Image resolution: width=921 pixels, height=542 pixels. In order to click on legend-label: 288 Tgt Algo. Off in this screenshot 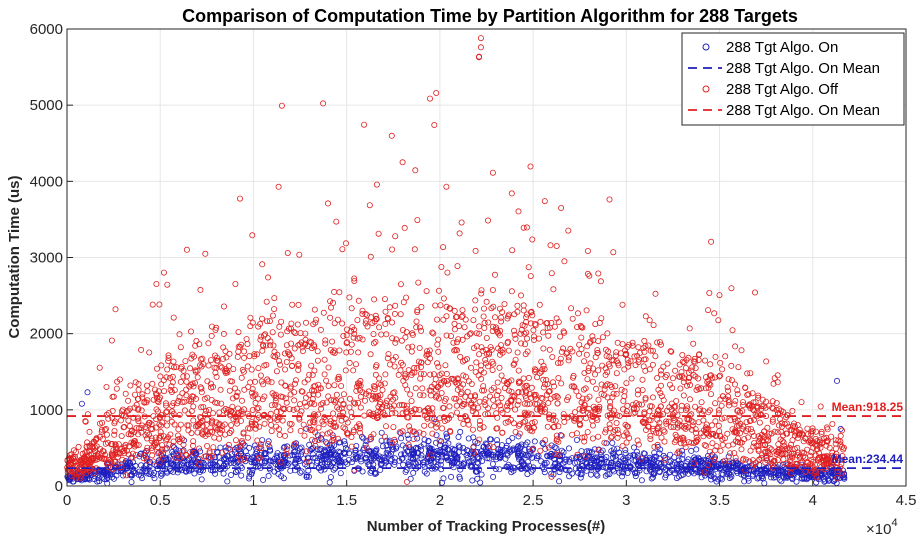, I will do `click(782, 89)`.